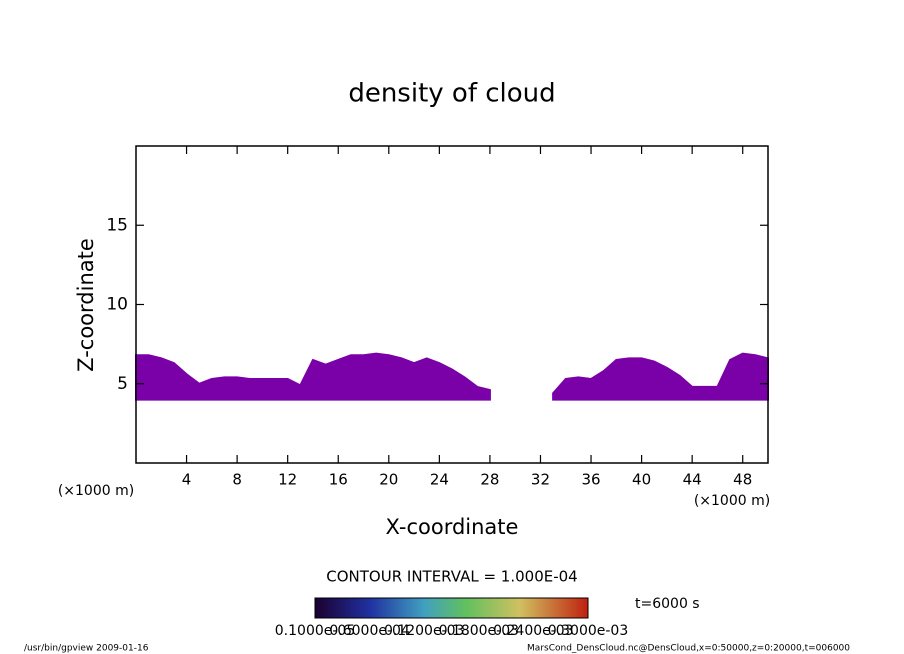 This screenshot has width=904, height=654. Describe the element at coordinates (451, 608) in the screenshot. I see `colorbar` at that location.